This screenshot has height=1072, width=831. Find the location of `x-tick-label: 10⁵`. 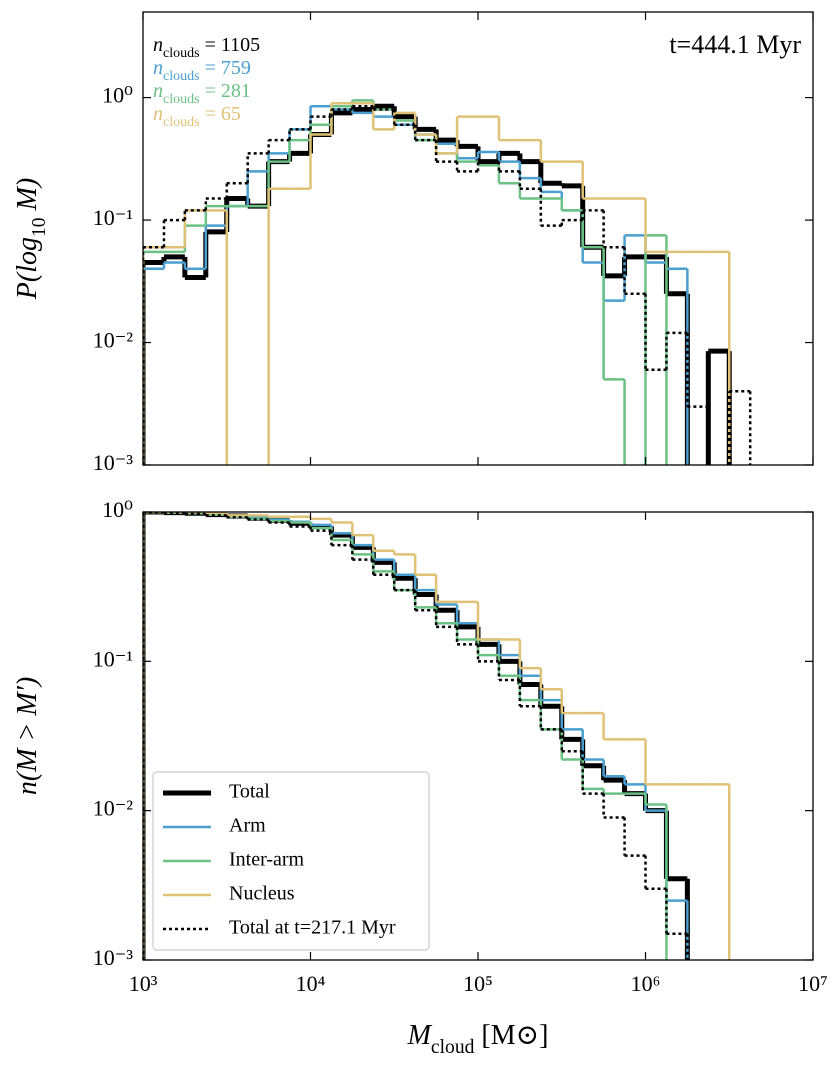

x-tick-label: 10⁵ is located at coordinates (478, 983).